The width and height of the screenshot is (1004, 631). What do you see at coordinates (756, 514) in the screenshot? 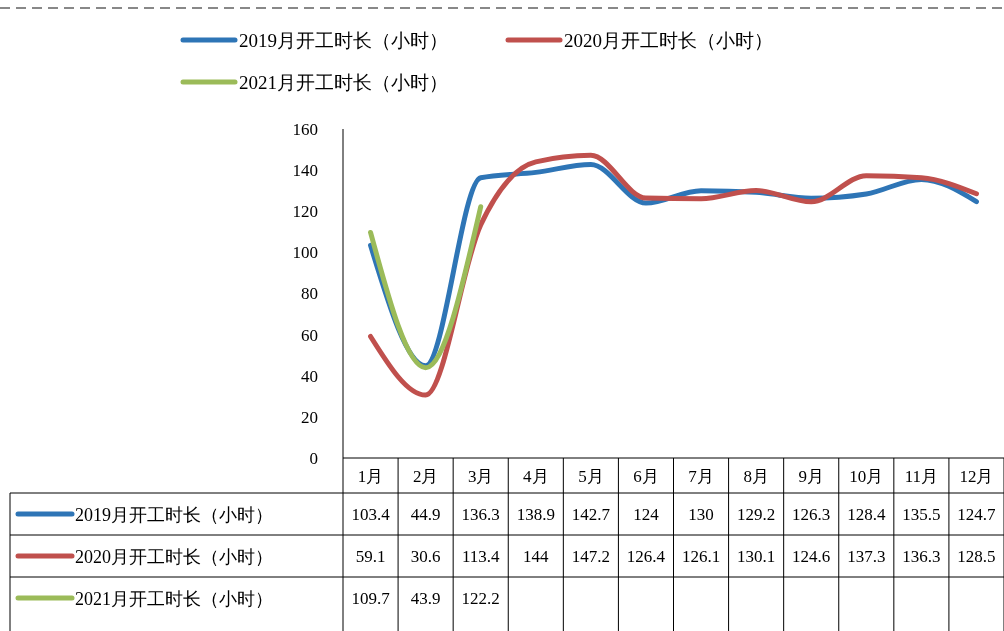
I see `data-label: 129.2` at bounding box center [756, 514].